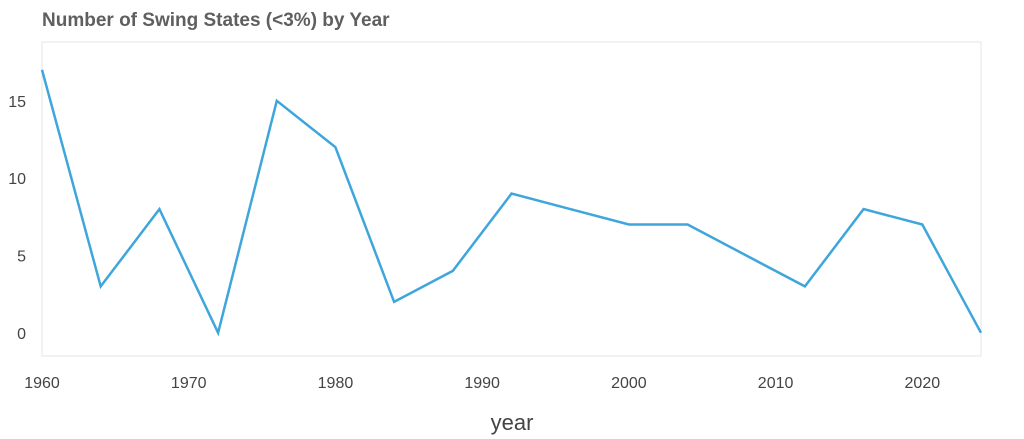 The width and height of the screenshot is (1024, 439). Describe the element at coordinates (17, 218) in the screenshot. I see `y-axis: 0 5 10 15` at that location.